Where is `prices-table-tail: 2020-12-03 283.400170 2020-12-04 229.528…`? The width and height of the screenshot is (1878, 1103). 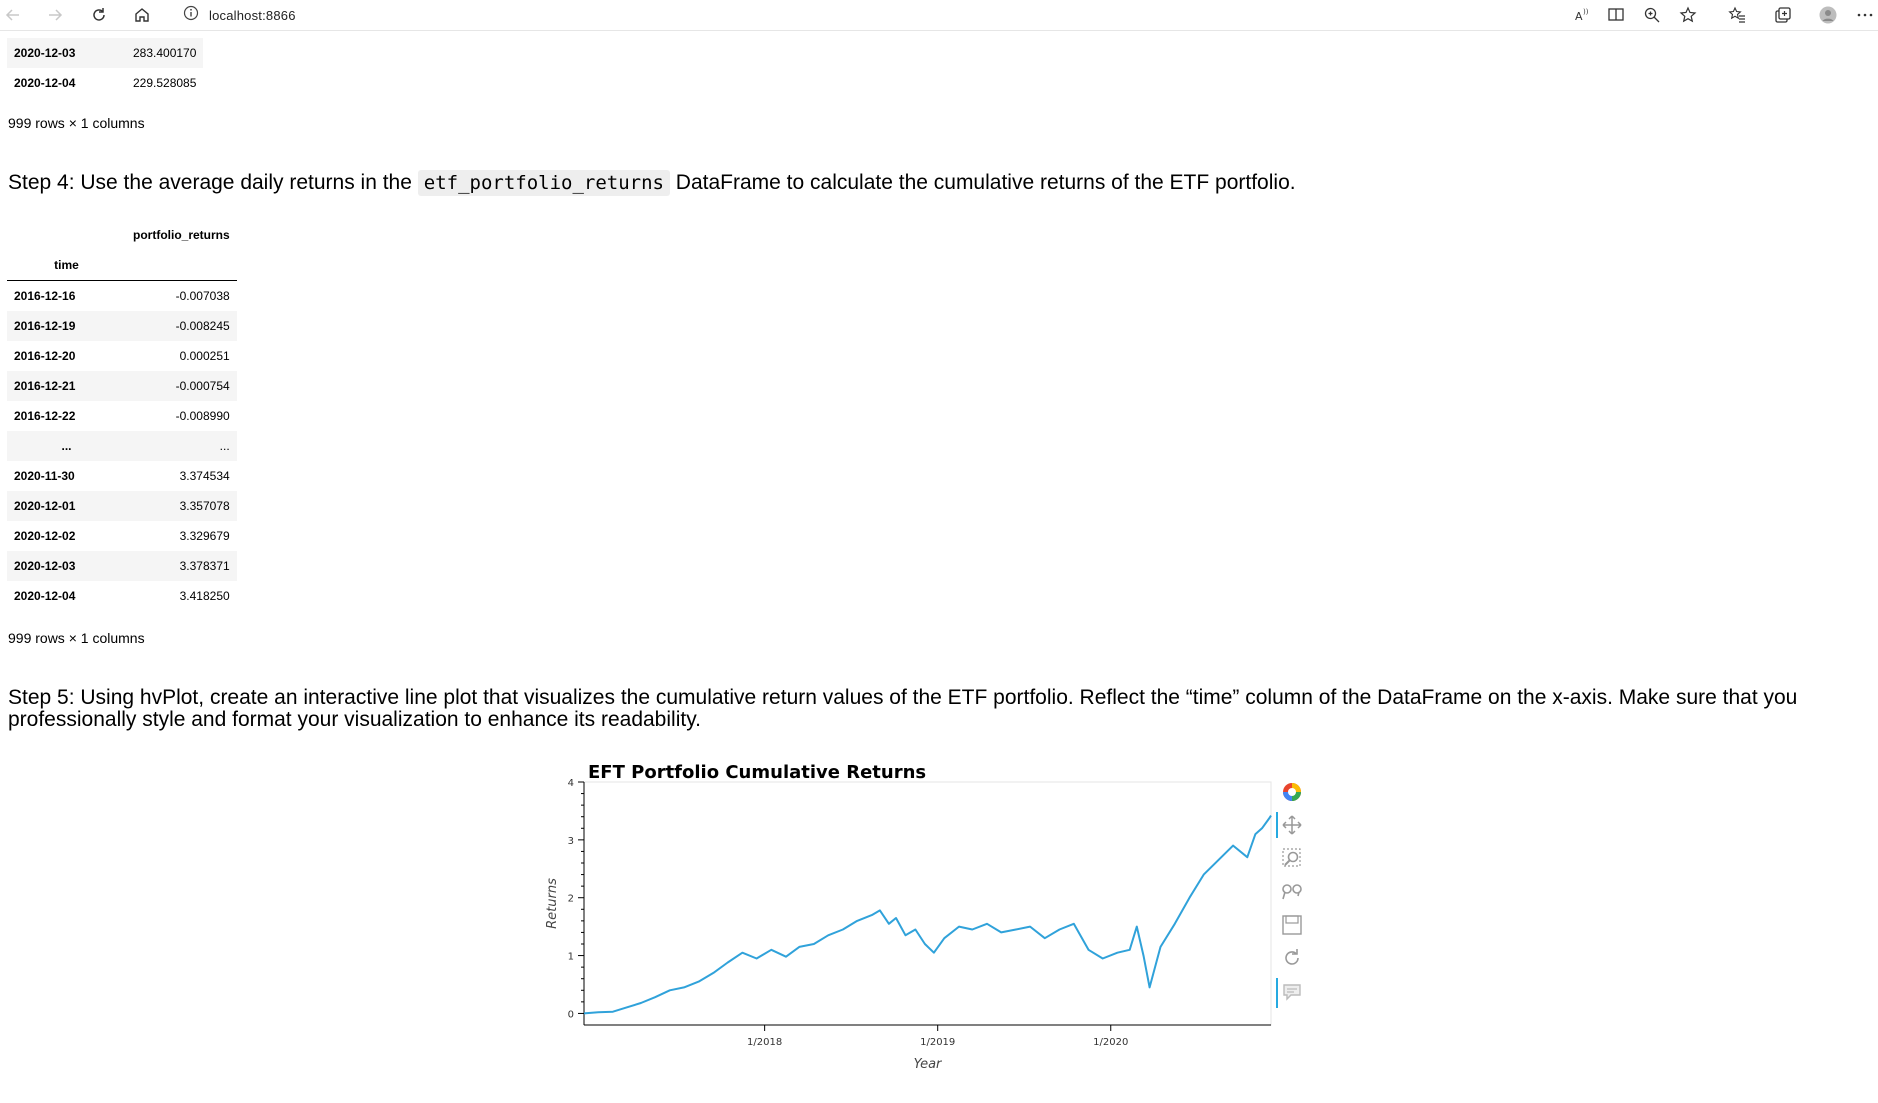 prices-table-tail: 2020-12-03 283.400170 2020-12-04 229.528… is located at coordinates (105, 68).